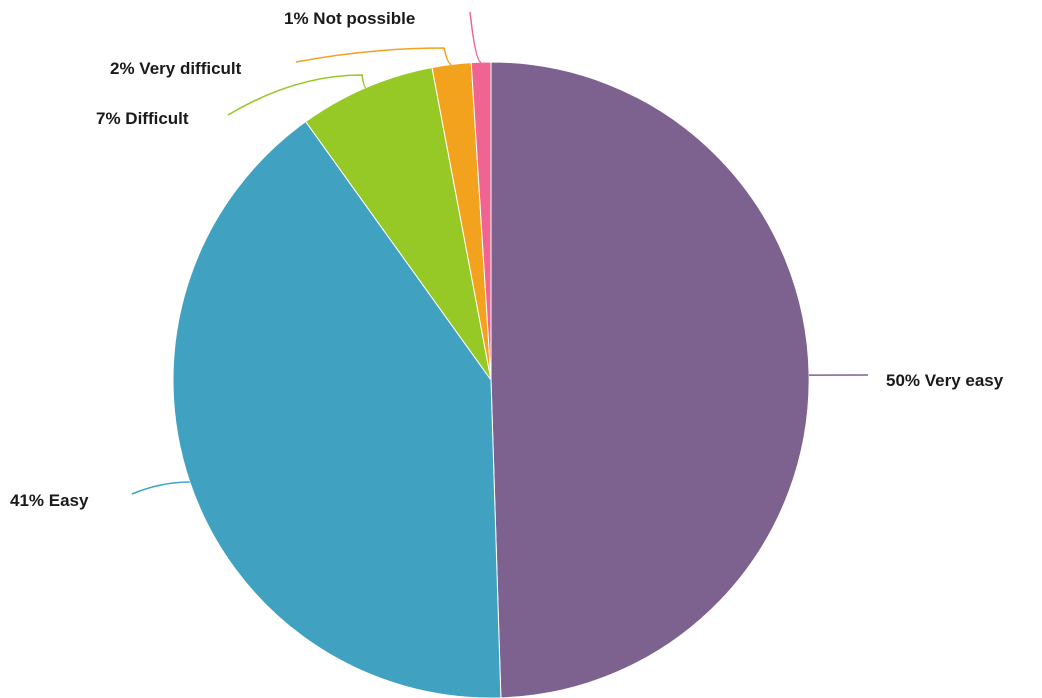 The image size is (1042, 698). What do you see at coordinates (349, 18) in the screenshot?
I see `slice-label-not-possible: 1% Not possible` at bounding box center [349, 18].